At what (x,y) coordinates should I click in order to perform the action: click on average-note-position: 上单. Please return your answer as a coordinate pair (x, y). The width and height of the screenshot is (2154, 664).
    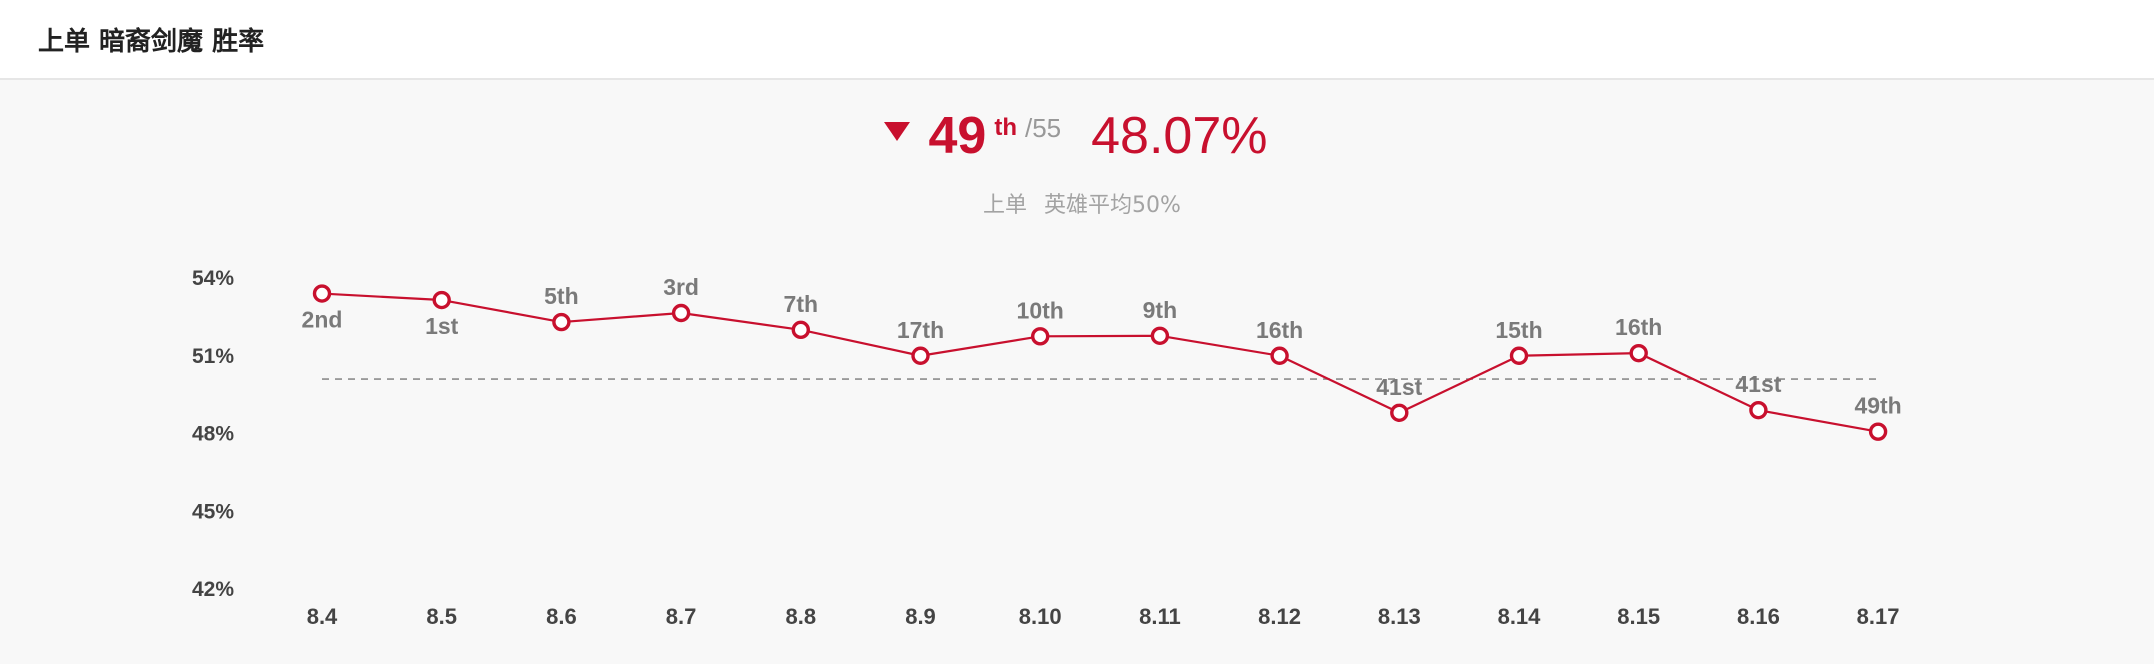
    Looking at the image, I should click on (1005, 205).